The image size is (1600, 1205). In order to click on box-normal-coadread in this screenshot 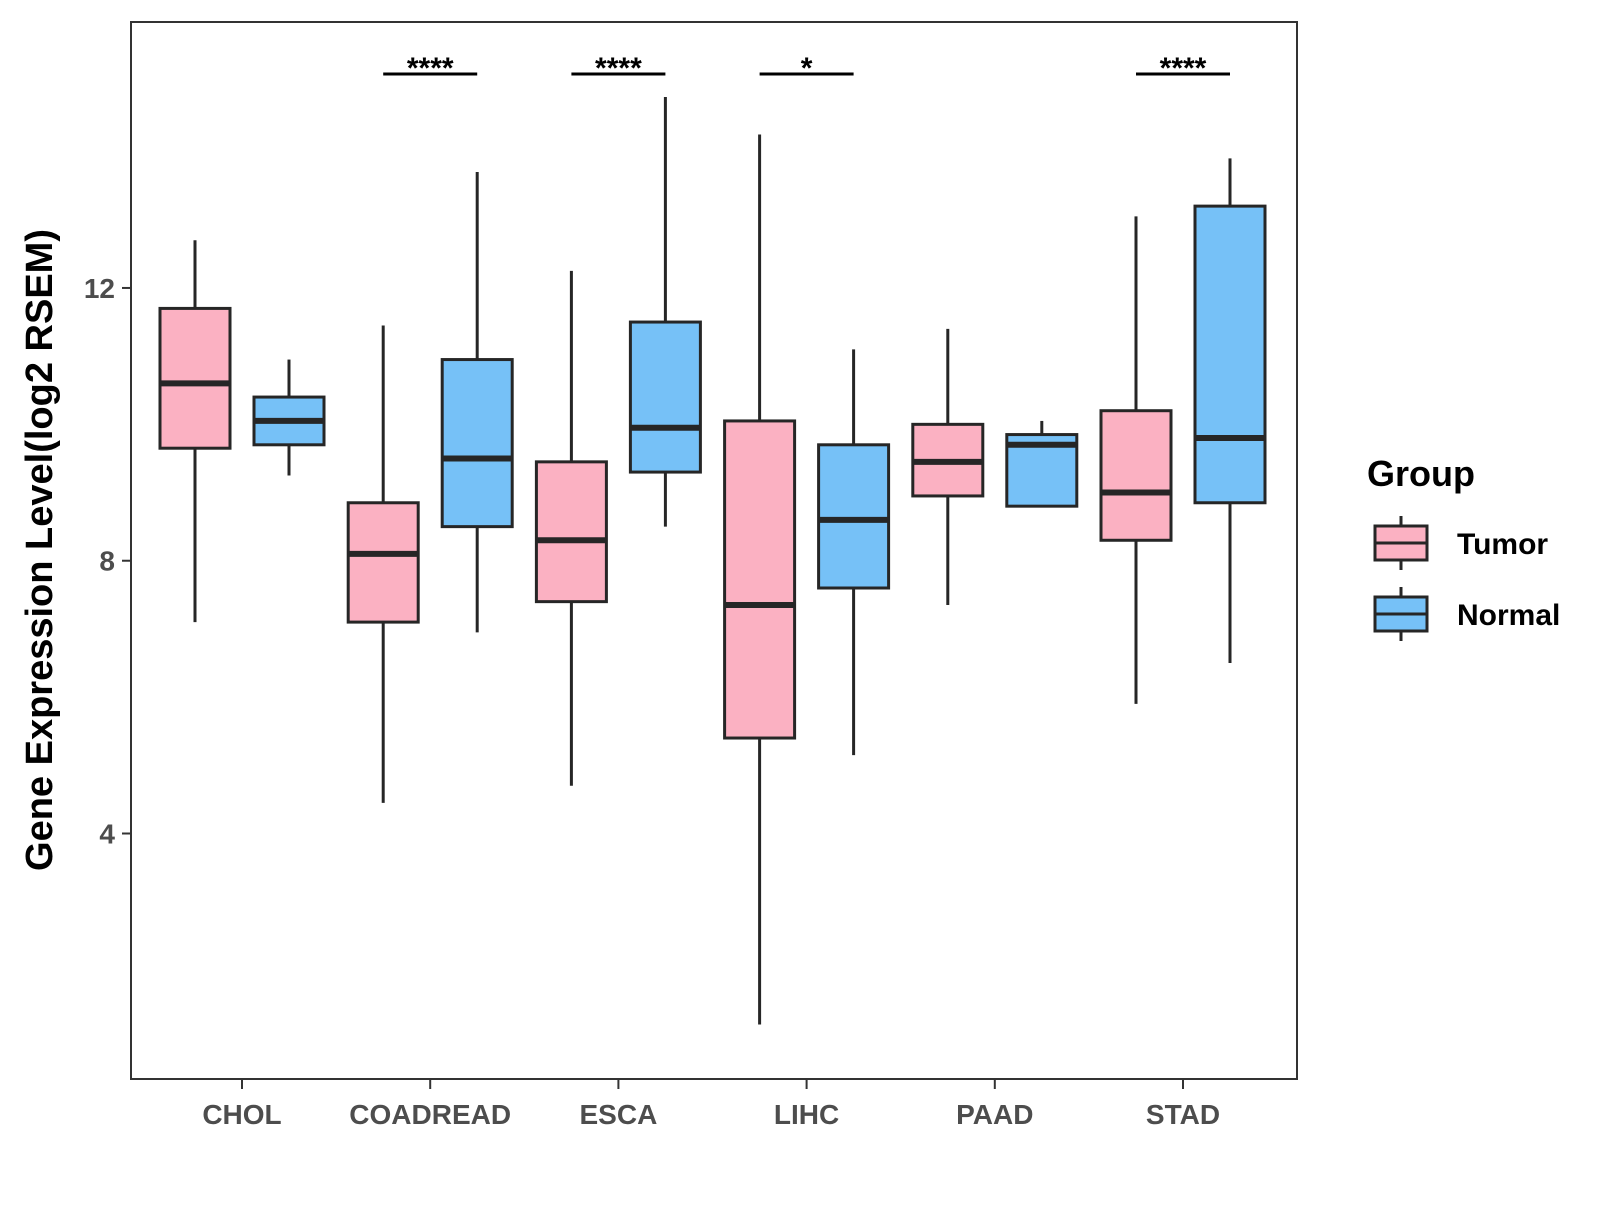, I will do `click(477, 443)`.